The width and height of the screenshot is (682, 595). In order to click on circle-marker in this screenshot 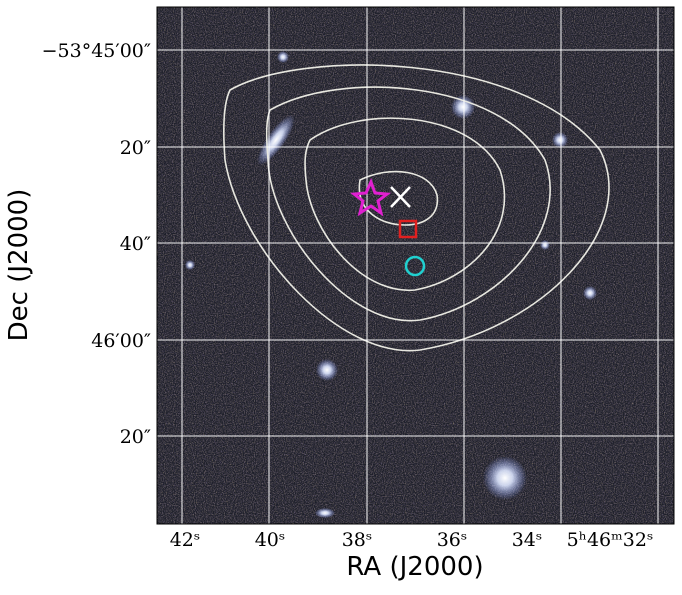, I will do `click(415, 266)`.